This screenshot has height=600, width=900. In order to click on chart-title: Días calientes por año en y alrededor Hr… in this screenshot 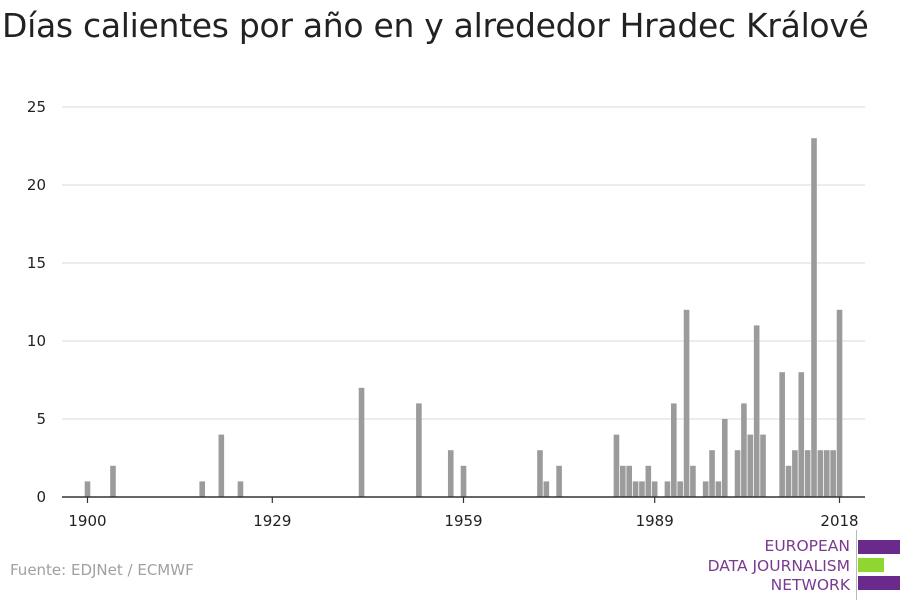, I will do `click(435, 25)`.